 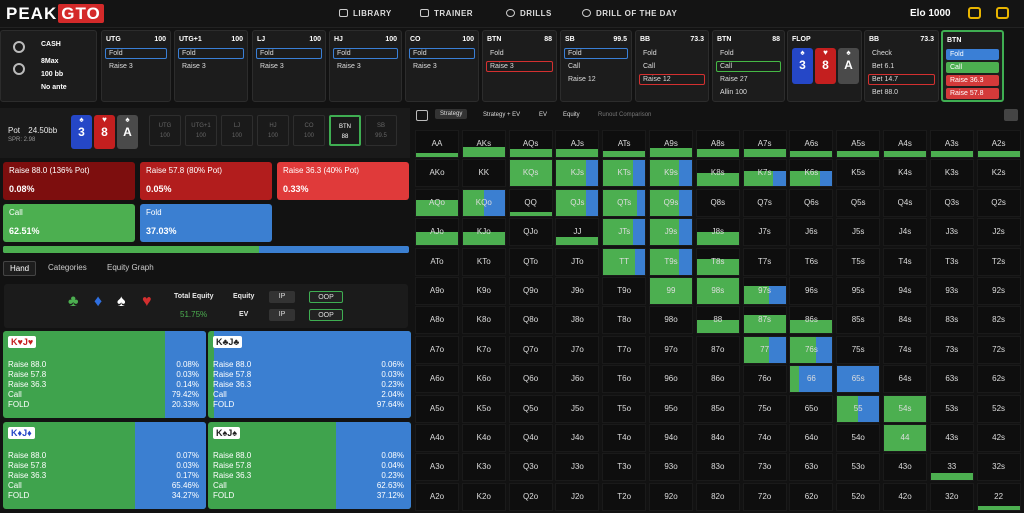 What do you see at coordinates (717, 144) in the screenshot?
I see `hand-cell-A8s: A8s` at bounding box center [717, 144].